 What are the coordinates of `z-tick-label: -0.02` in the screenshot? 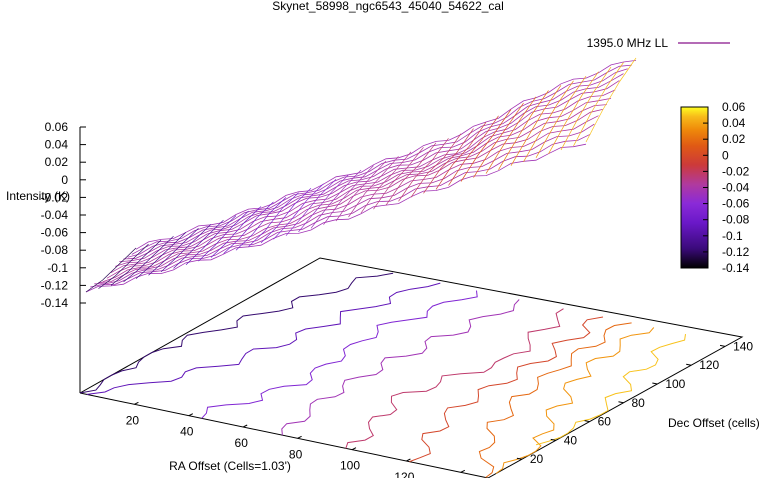 It's located at (55, 197).